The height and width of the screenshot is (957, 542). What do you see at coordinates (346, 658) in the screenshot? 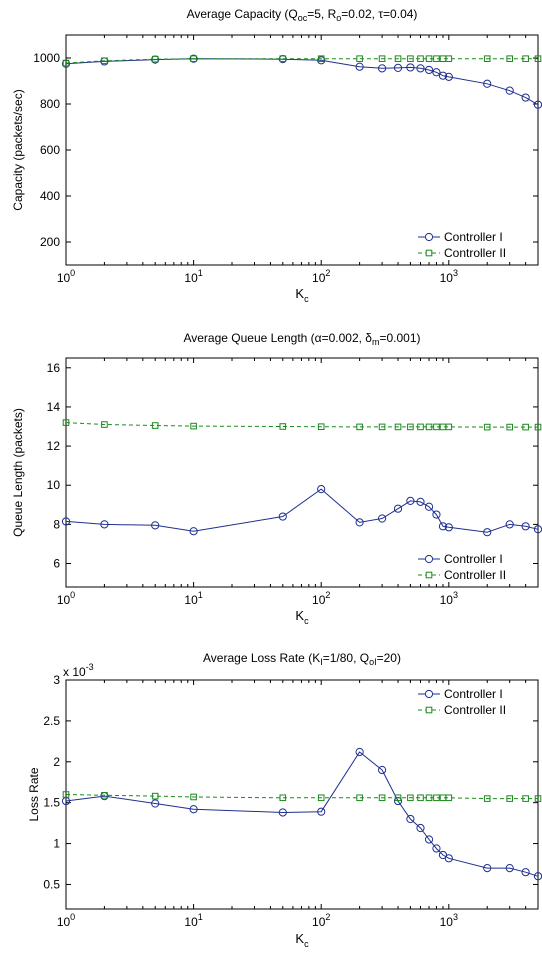
I see `text-run: =1/80, Q` at bounding box center [346, 658].